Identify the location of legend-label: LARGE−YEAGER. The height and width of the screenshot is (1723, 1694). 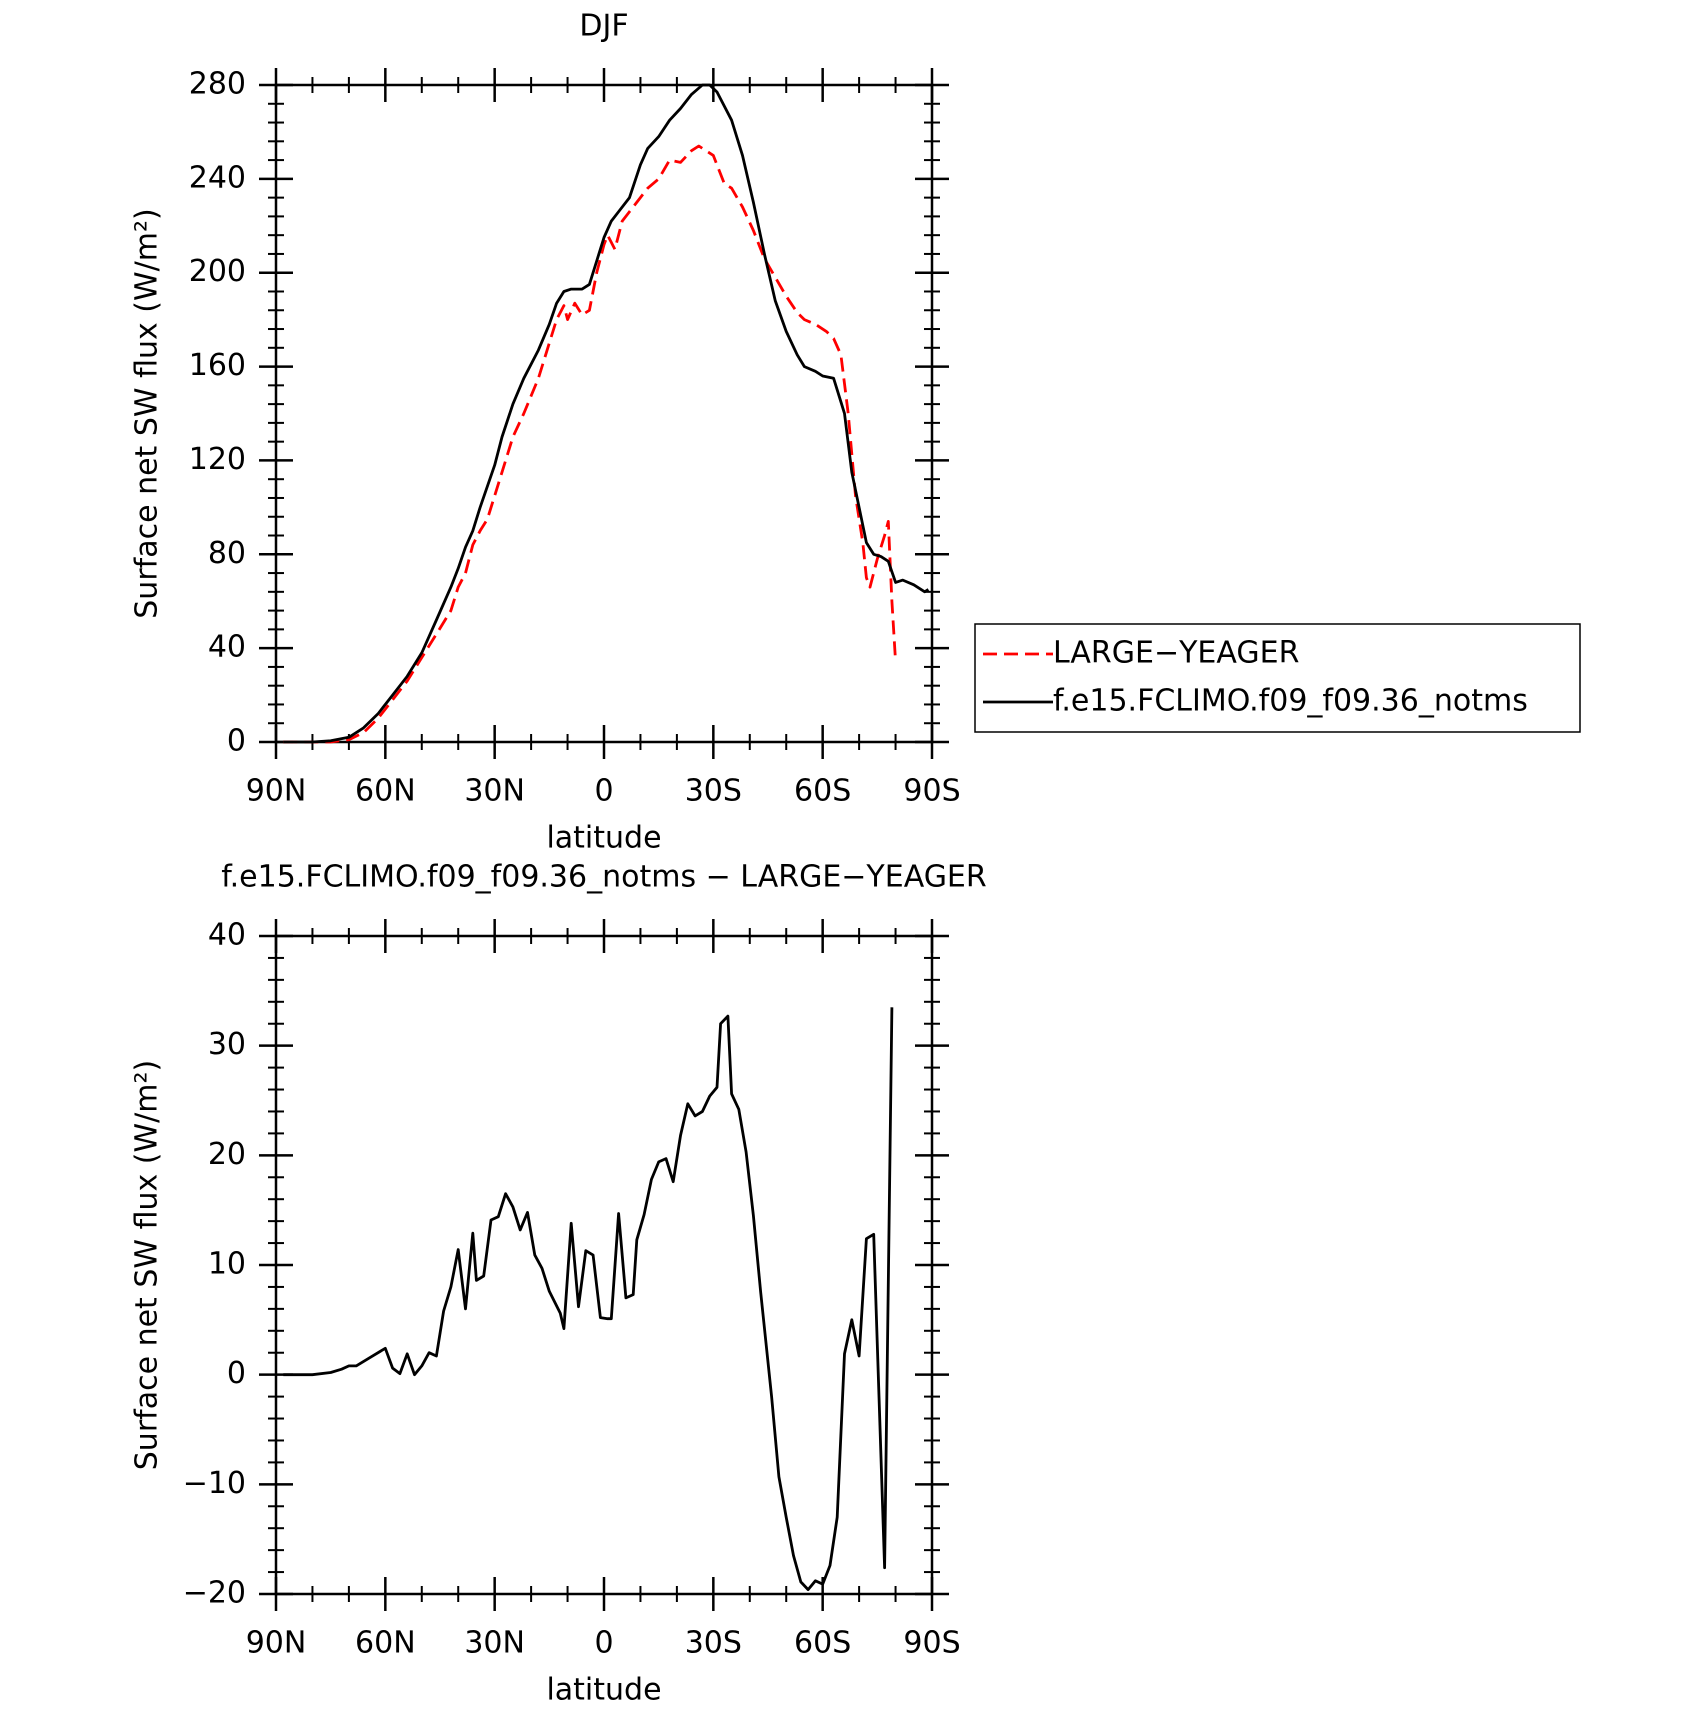
(1176, 653).